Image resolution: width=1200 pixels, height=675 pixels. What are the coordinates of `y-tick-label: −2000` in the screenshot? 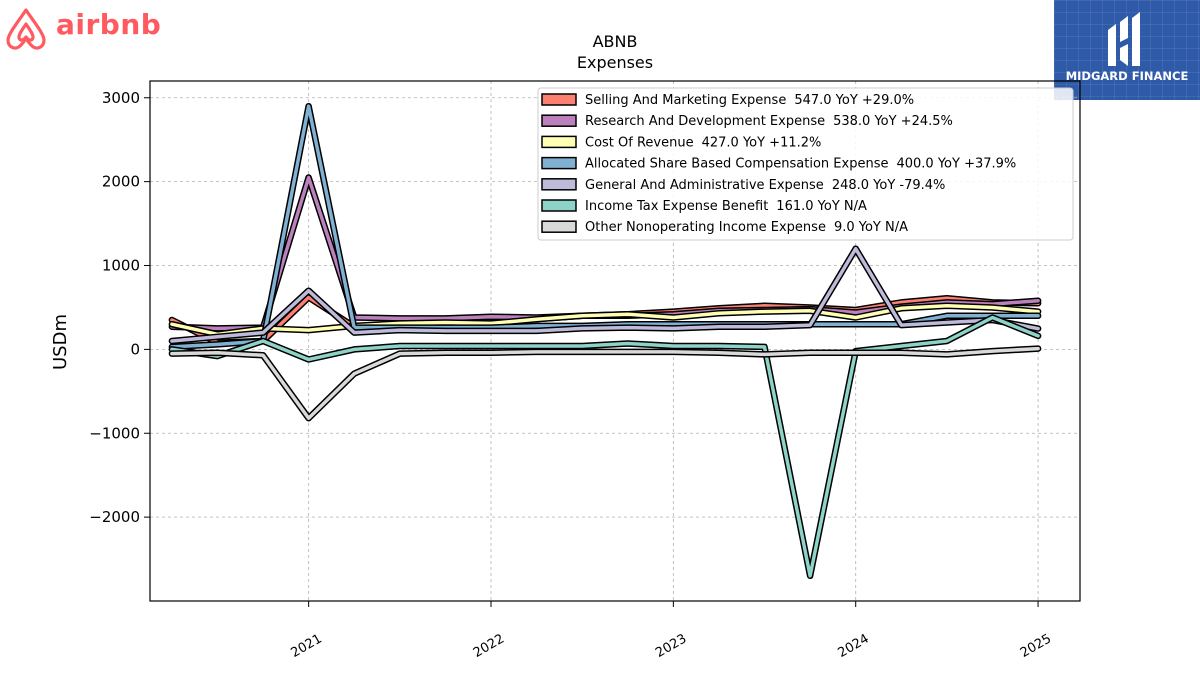 It's located at (114, 517).